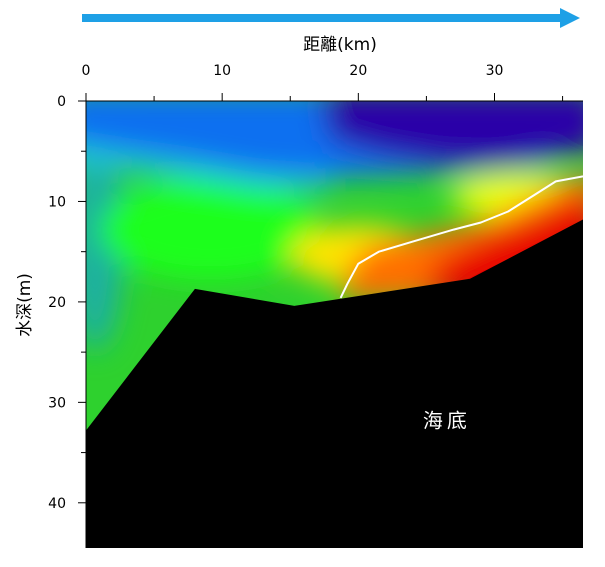 The width and height of the screenshot is (605, 567). What do you see at coordinates (222, 71) in the screenshot?
I see `x-tick-label: 10` at bounding box center [222, 71].